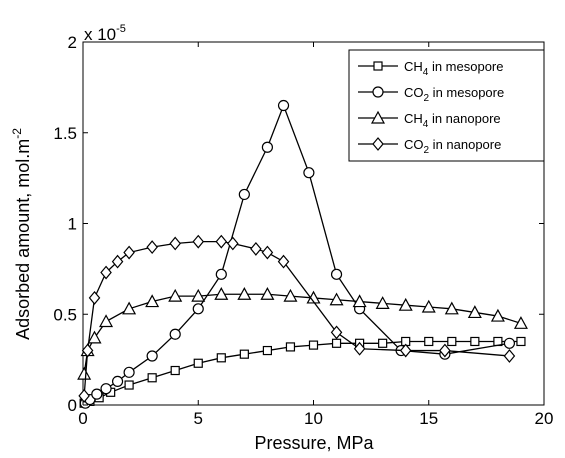  I want to click on x-tick-label: 0, so click(82, 418).